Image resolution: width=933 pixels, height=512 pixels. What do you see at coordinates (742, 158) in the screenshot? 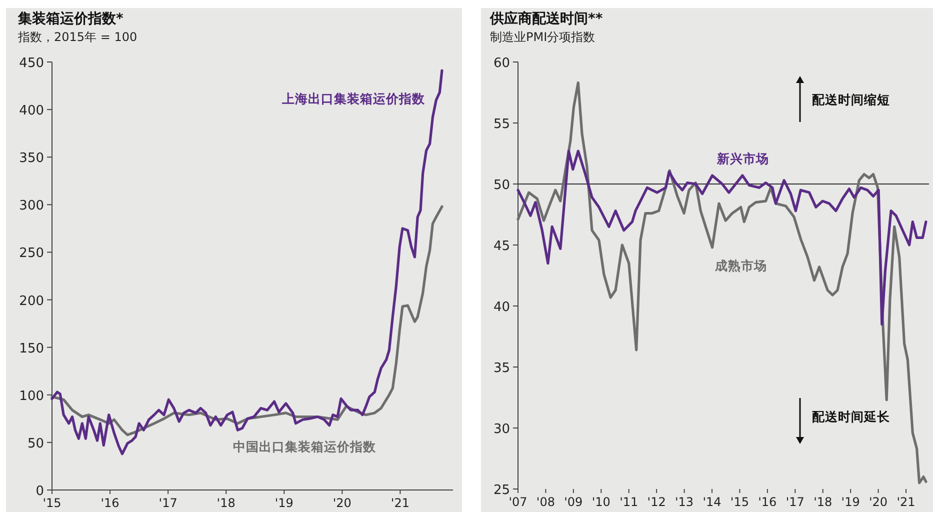
I see `series-label: 新兴市场` at bounding box center [742, 158].